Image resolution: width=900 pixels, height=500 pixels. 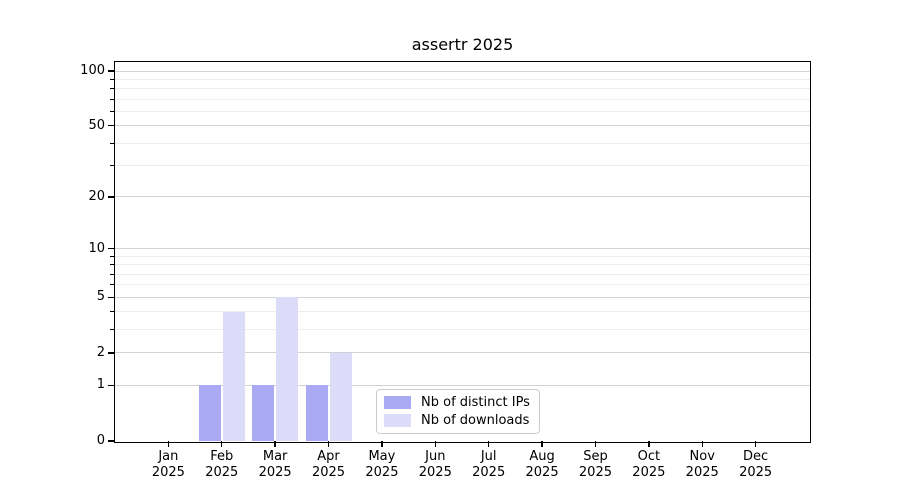 What do you see at coordinates (542, 456) in the screenshot?
I see `x-tick-label-month: Aug` at bounding box center [542, 456].